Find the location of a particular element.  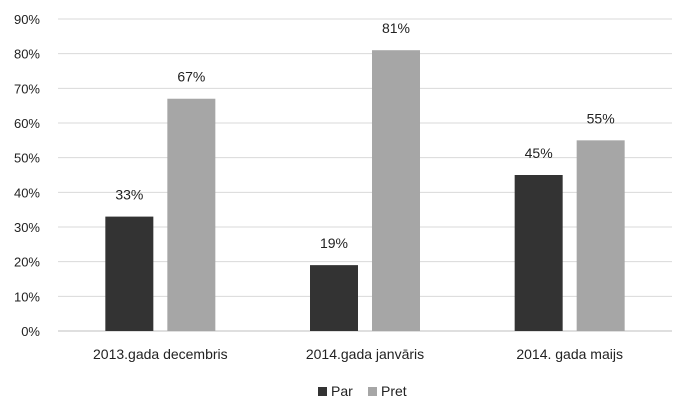

y-axis-tick-labels: 0% 10% 20% 30% 40% 50% 60% 70% 80% 90% is located at coordinates (27, 175).